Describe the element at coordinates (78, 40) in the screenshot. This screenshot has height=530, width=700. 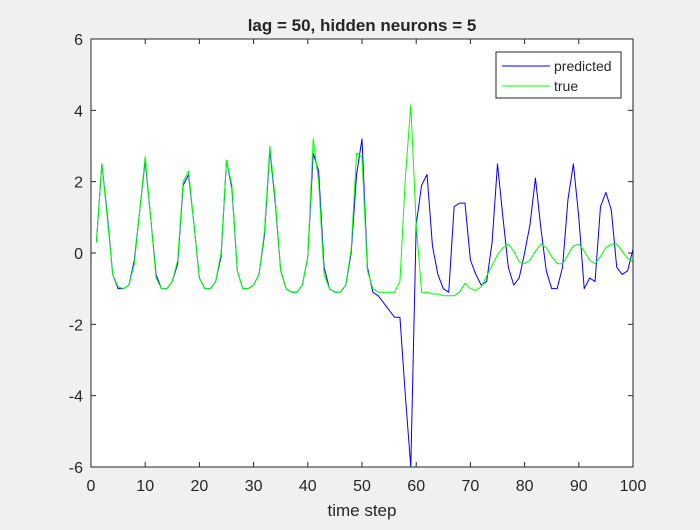
I see `y-tick-label: 6` at that location.